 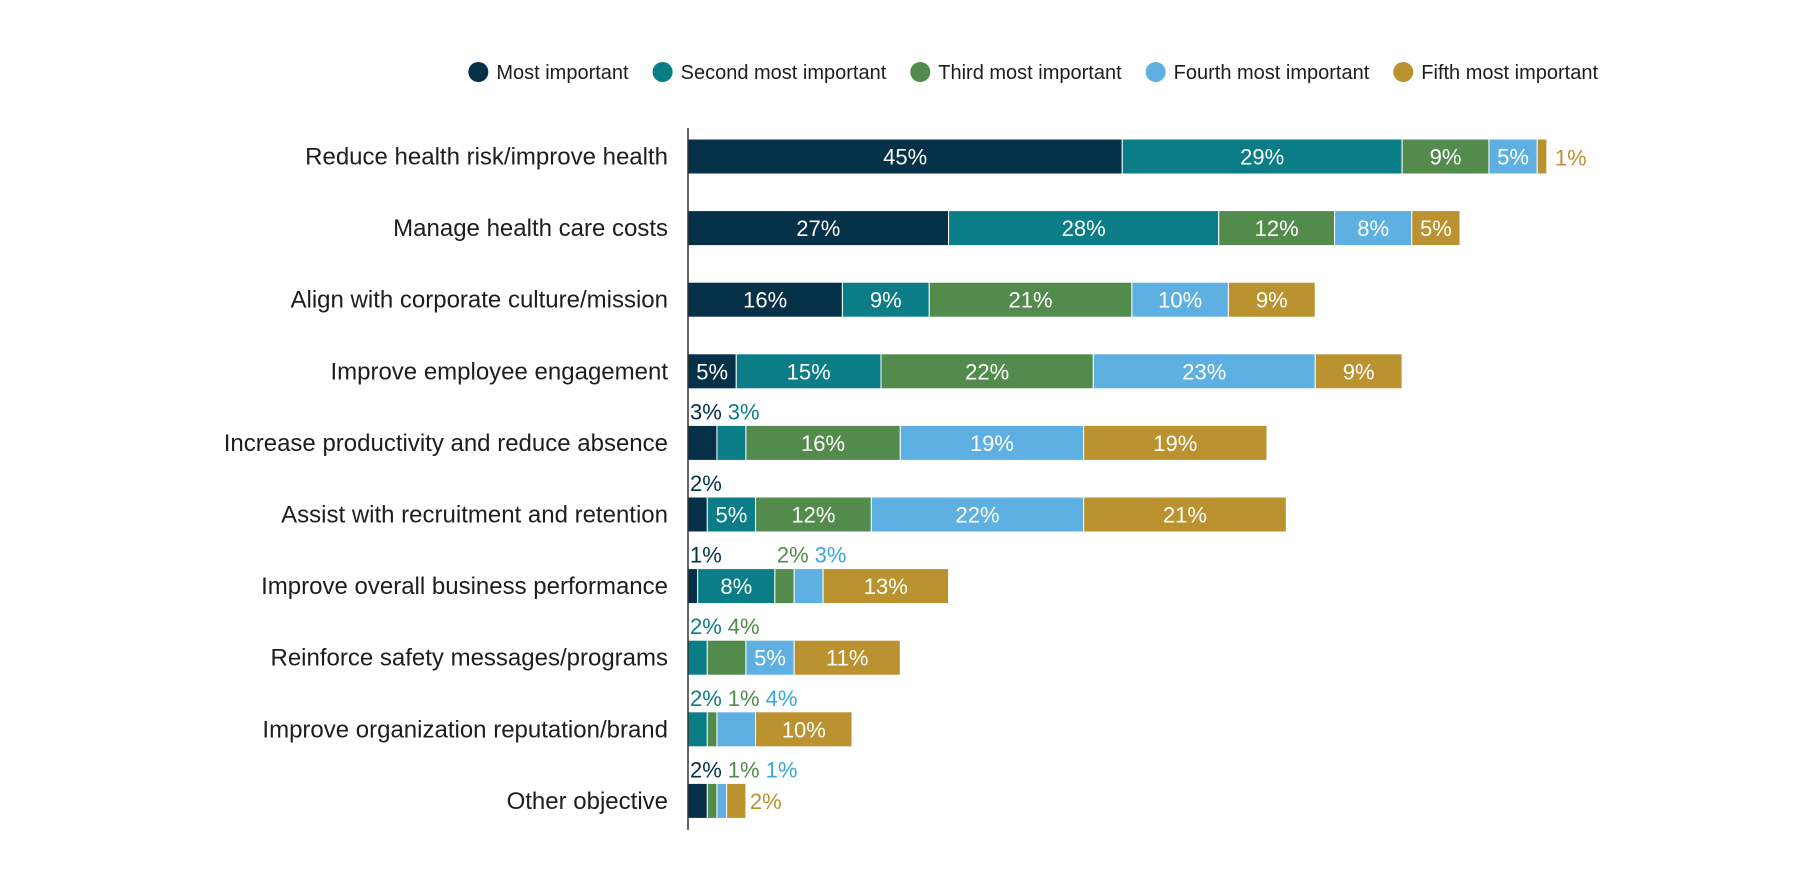 What do you see at coordinates (562, 73) in the screenshot?
I see `legend-label: Most important` at bounding box center [562, 73].